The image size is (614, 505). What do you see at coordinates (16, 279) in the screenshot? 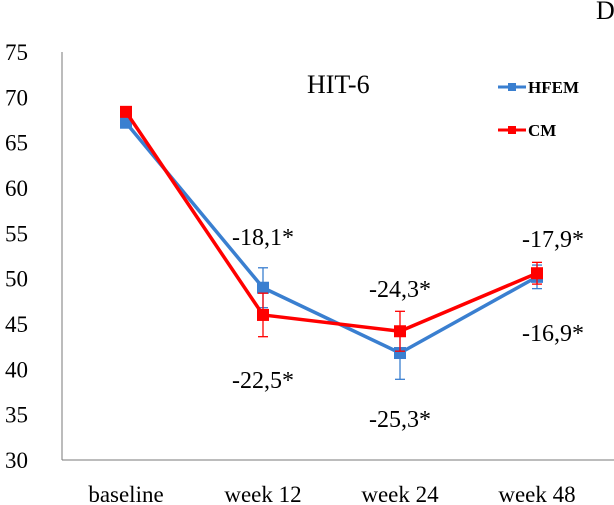
I see `y-tick-label-50: 50` at bounding box center [16, 279].